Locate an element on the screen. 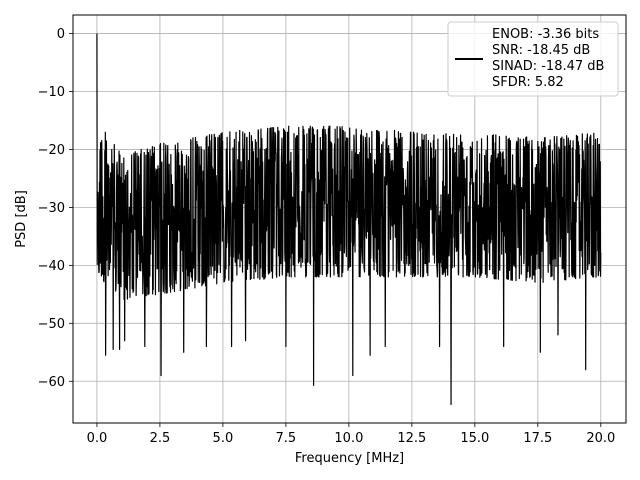  y-tick-label: −20 is located at coordinates (51, 150).